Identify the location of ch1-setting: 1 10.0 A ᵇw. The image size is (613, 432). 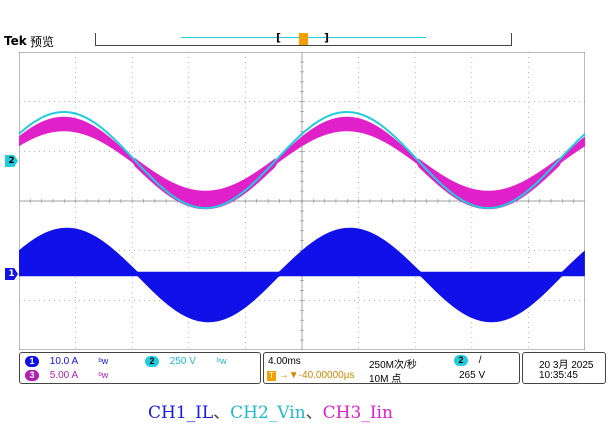
(66, 361).